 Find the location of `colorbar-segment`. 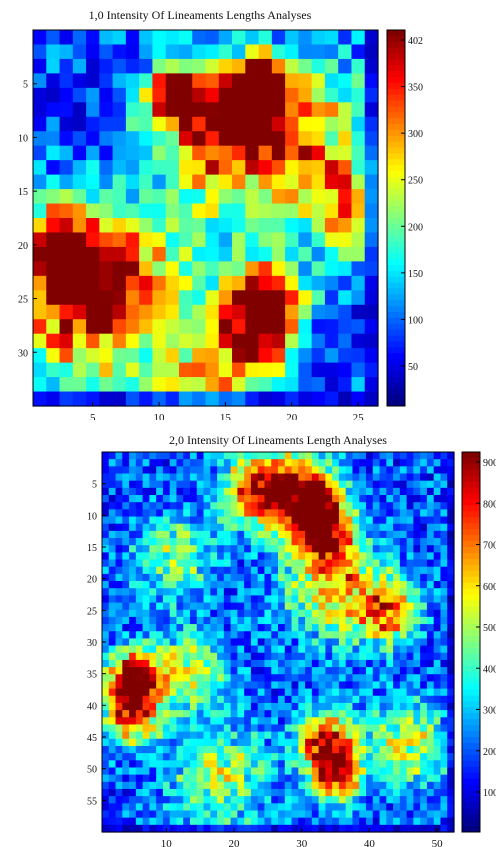

colorbar-segment is located at coordinates (471, 746).